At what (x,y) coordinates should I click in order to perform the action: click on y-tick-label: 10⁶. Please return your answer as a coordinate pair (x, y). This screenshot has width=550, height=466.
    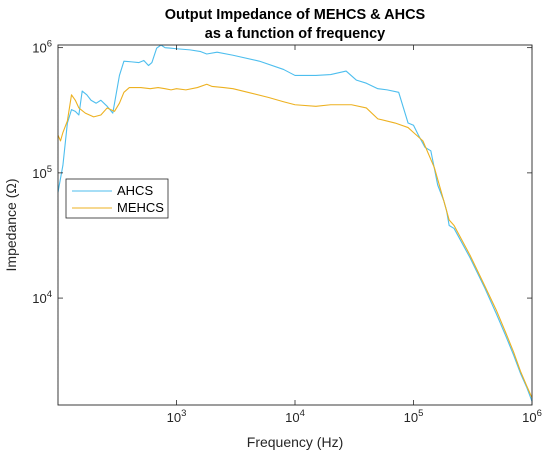
    Looking at the image, I should click on (42, 47).